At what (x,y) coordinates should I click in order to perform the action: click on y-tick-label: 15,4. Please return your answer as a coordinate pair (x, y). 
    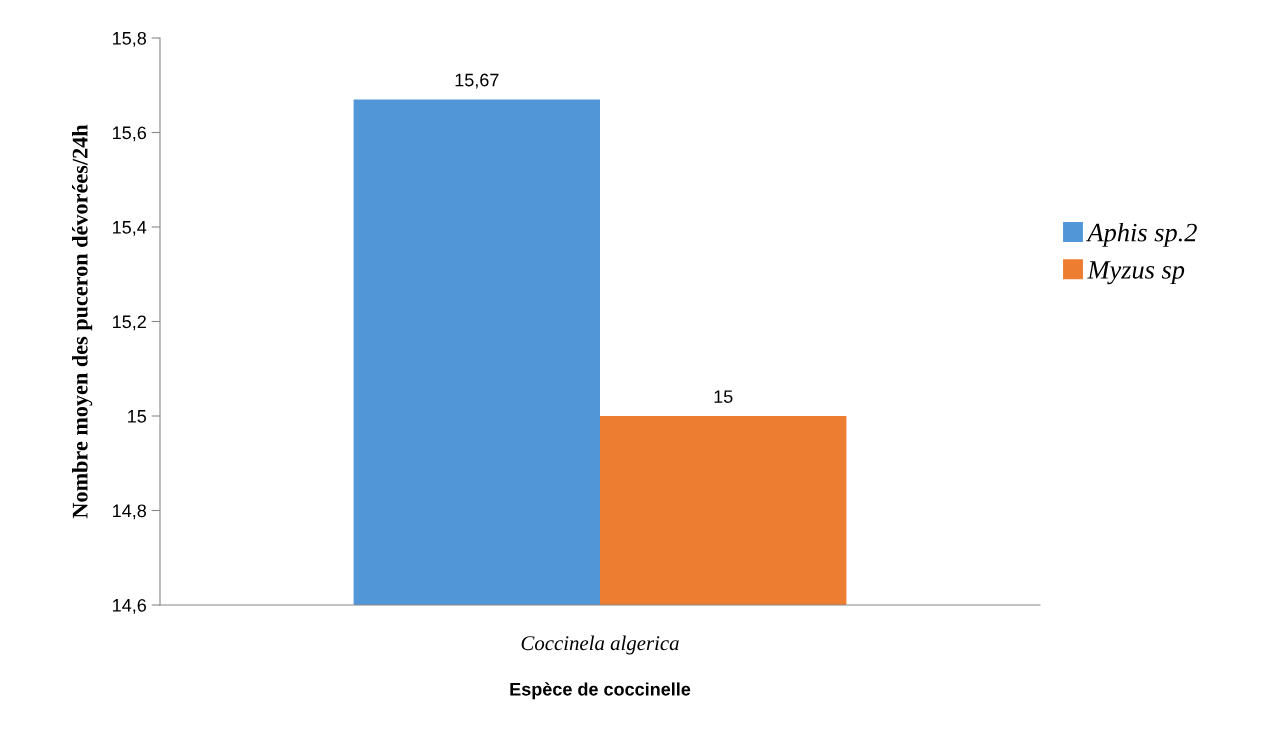
    Looking at the image, I should click on (130, 228).